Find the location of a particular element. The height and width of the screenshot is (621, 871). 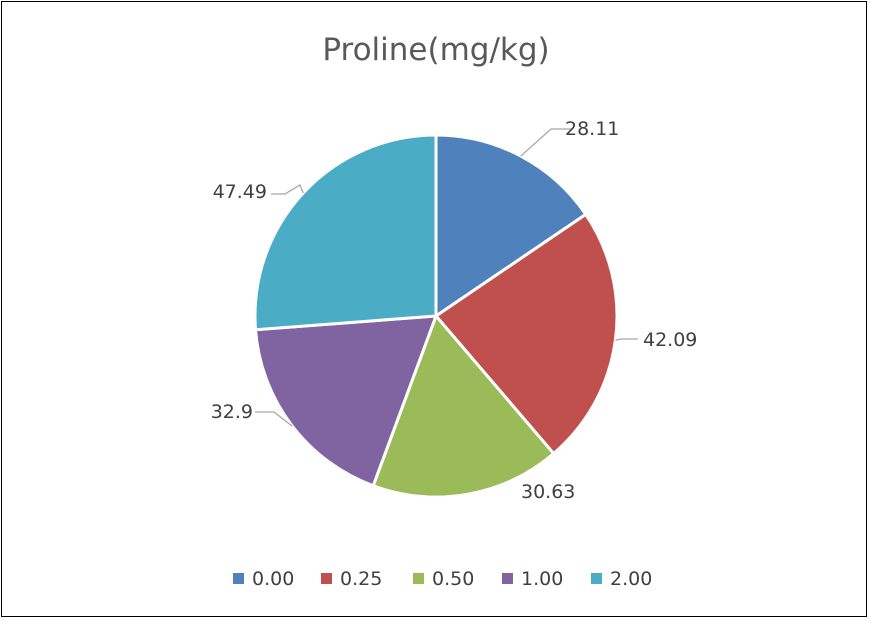

legend-label-2.00: 2.00 is located at coordinates (631, 579).